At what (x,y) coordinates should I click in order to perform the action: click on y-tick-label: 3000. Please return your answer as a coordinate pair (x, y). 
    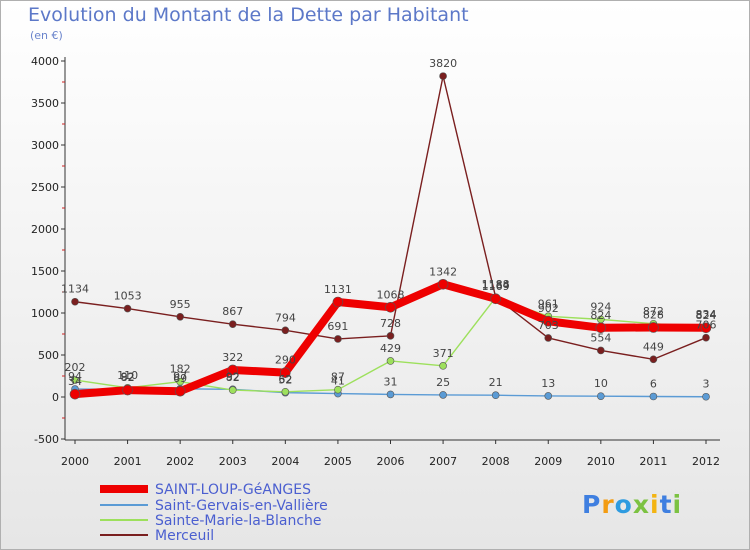
    Looking at the image, I should click on (45, 145).